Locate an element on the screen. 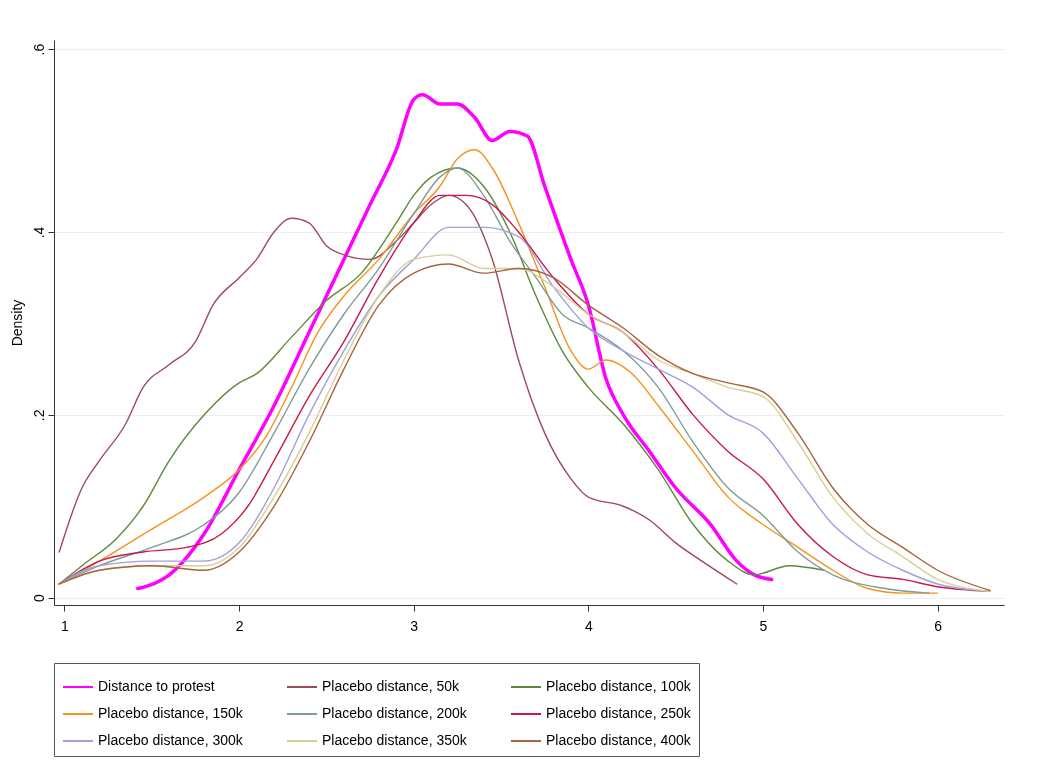  legend-label: Placebo distance, 200k is located at coordinates (395, 713).